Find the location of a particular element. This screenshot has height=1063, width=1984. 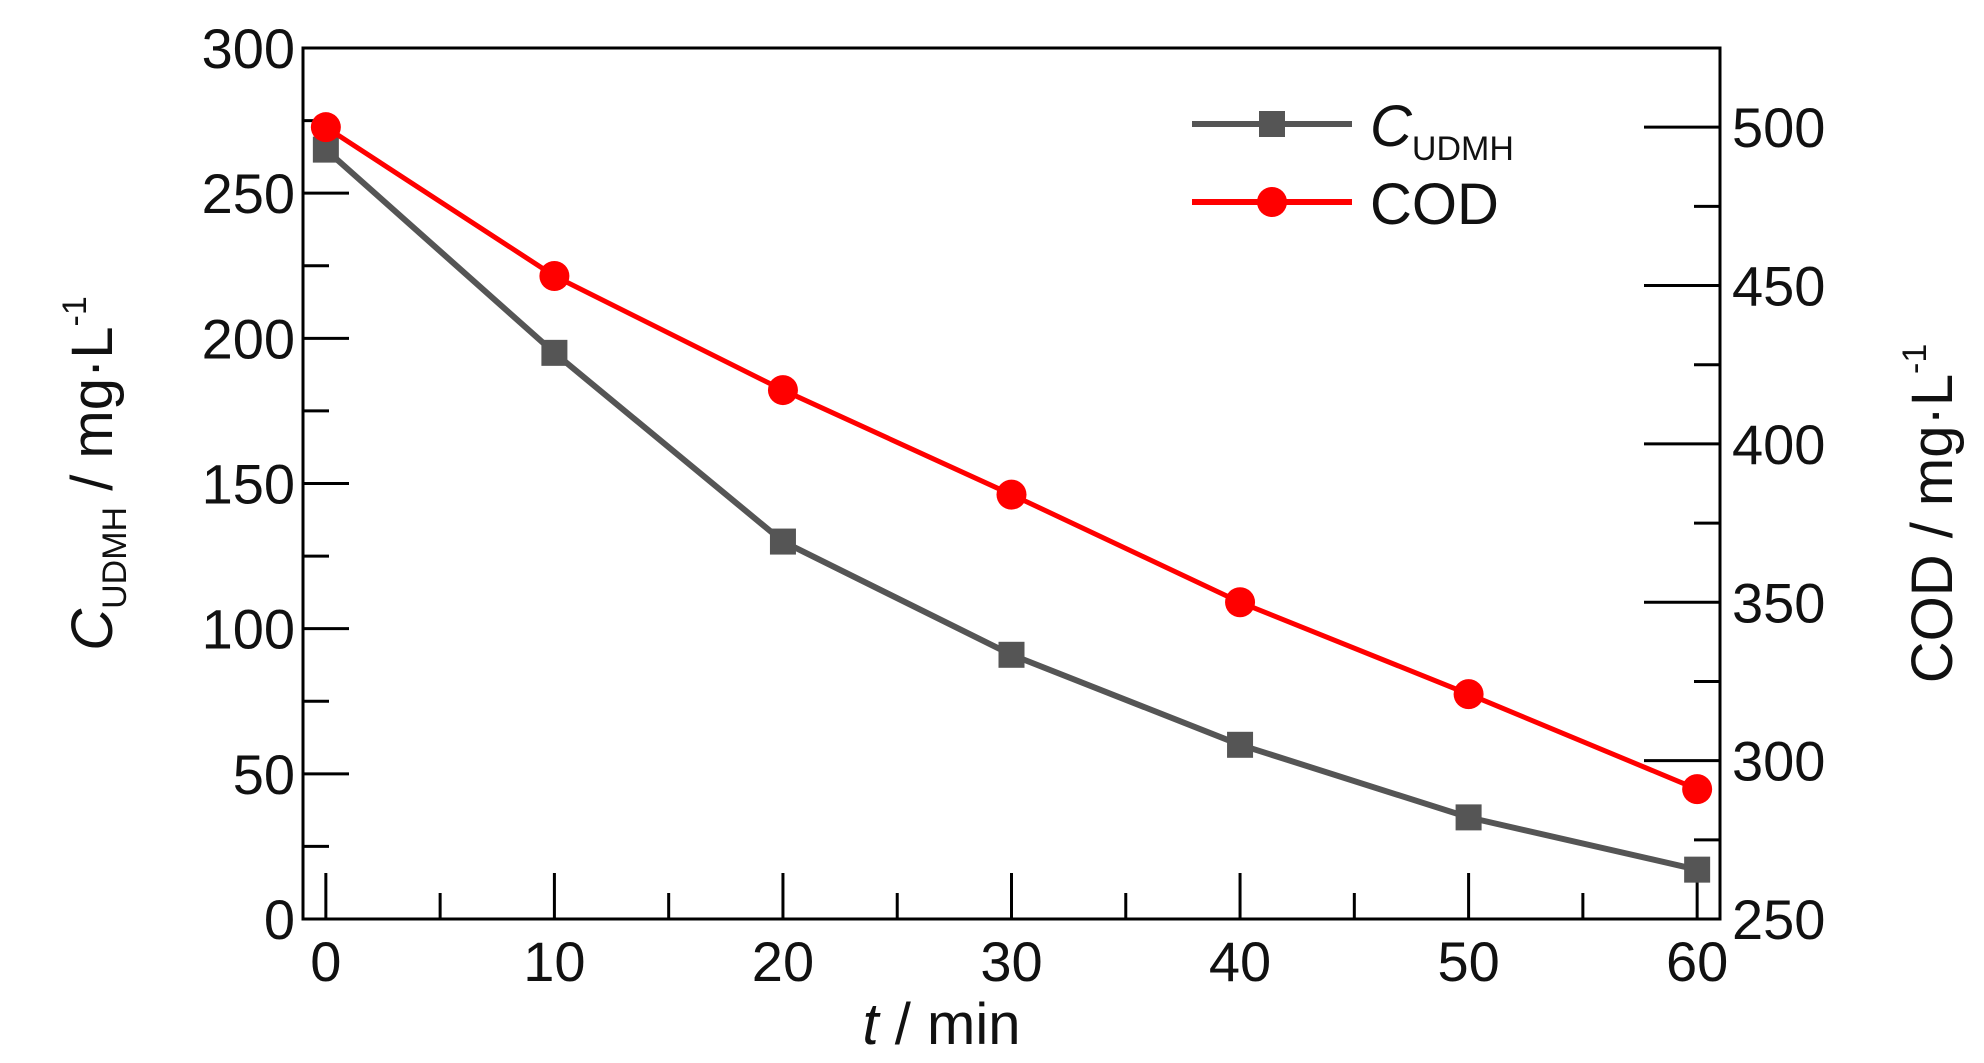

y-left-tick-label: 150 is located at coordinates (248, 484).